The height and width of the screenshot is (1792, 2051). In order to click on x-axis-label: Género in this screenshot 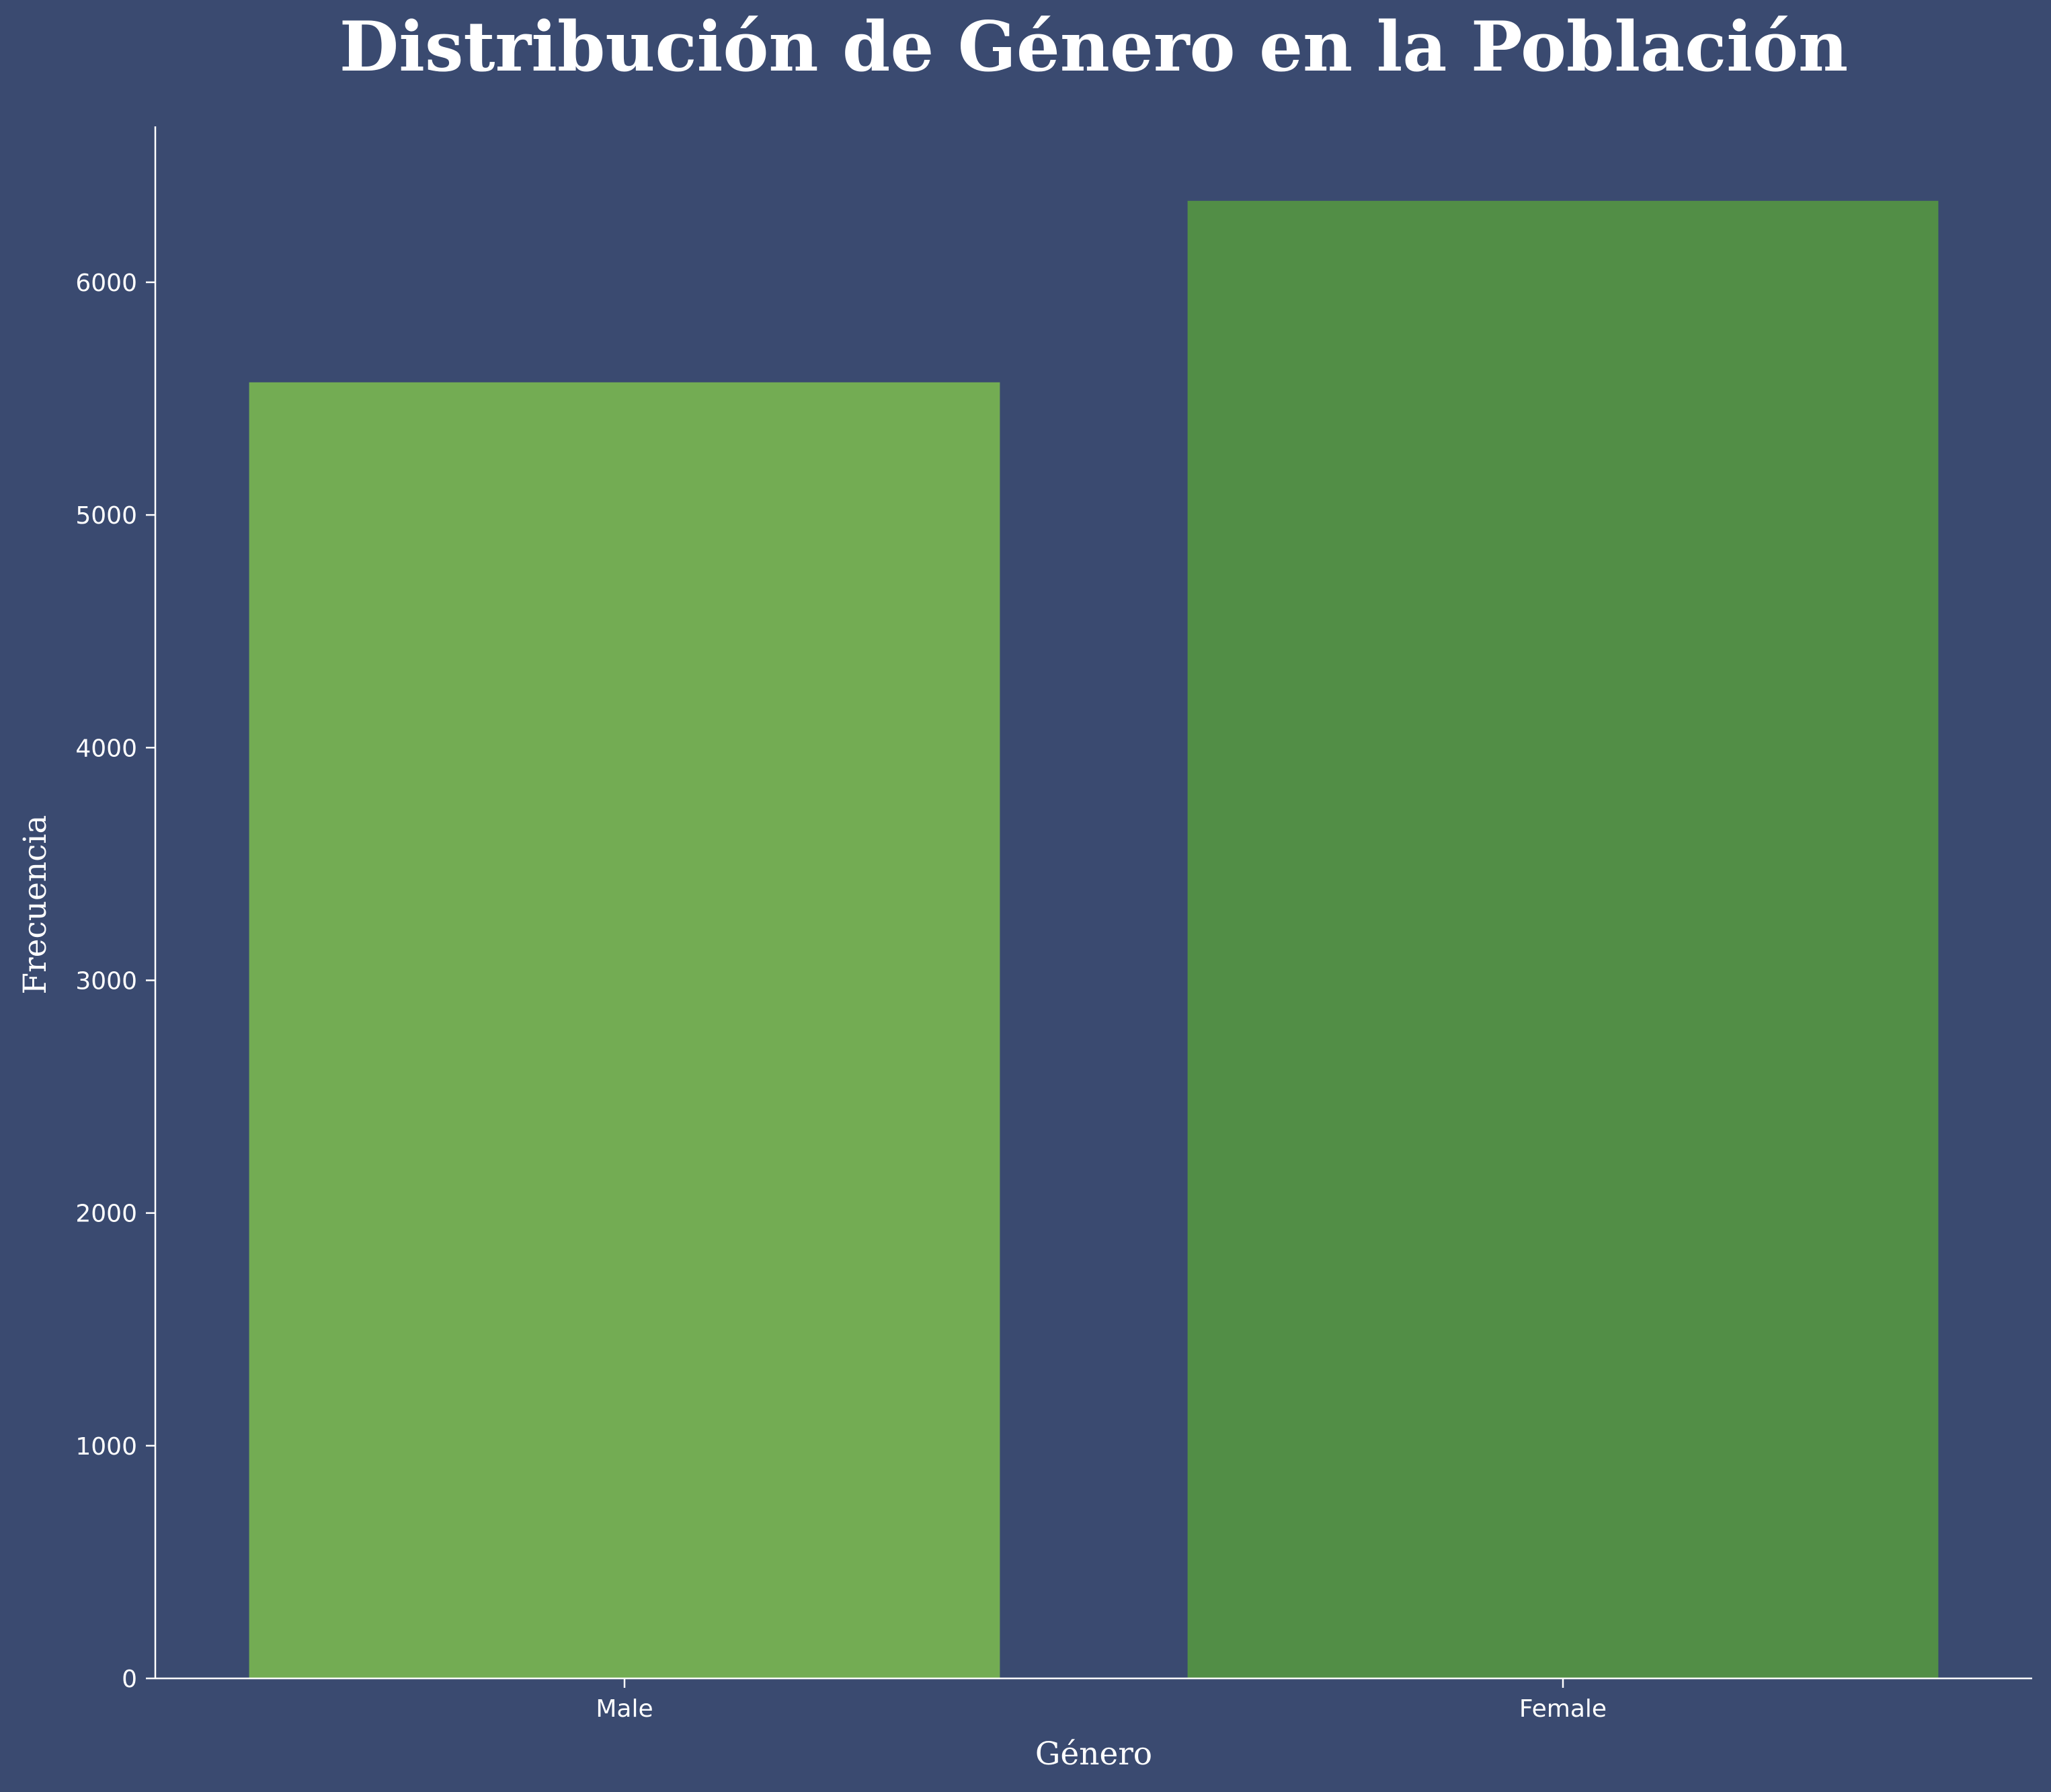, I will do `click(1093, 1754)`.